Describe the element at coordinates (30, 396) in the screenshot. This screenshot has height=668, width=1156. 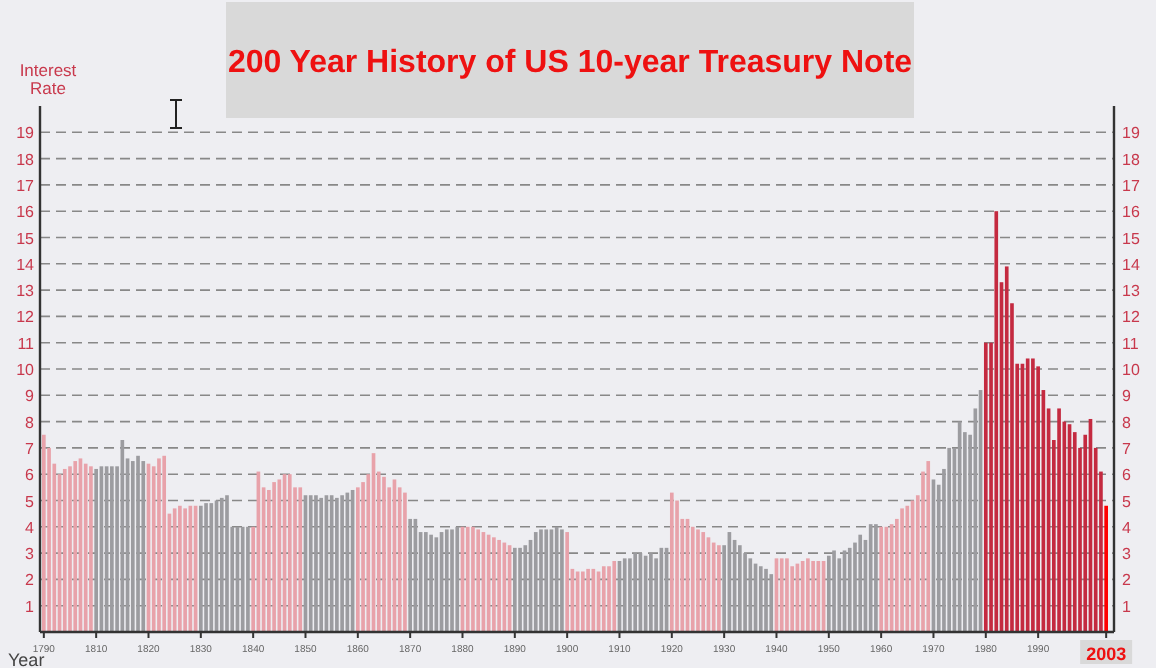
I see `y-tick-label: 9` at that location.